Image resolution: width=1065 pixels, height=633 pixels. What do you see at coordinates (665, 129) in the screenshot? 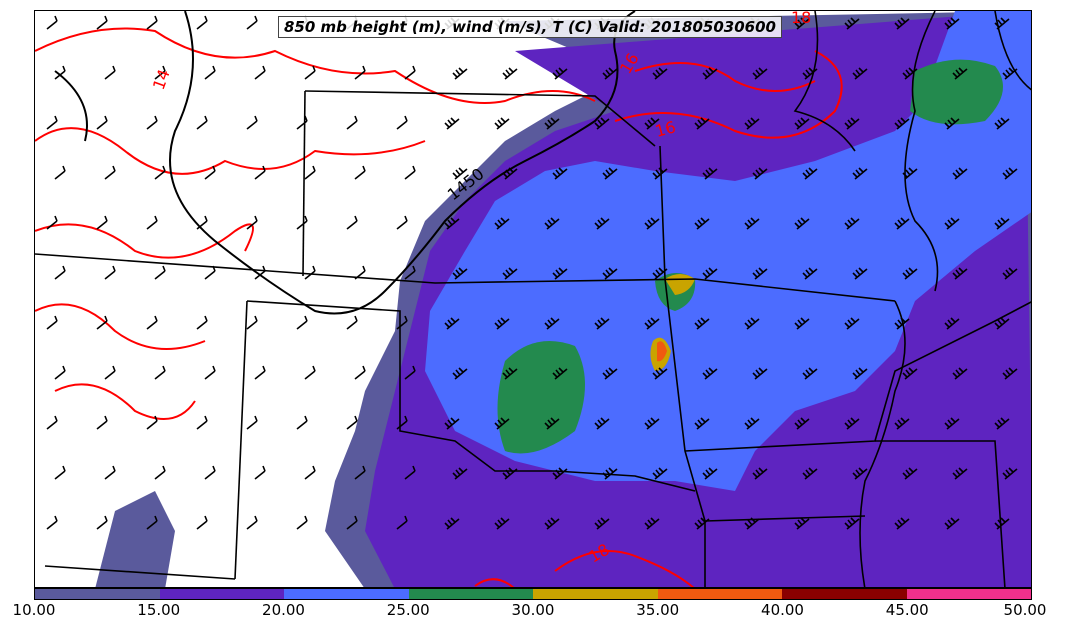
I see `temperature-contour-label: 16` at bounding box center [665, 129].